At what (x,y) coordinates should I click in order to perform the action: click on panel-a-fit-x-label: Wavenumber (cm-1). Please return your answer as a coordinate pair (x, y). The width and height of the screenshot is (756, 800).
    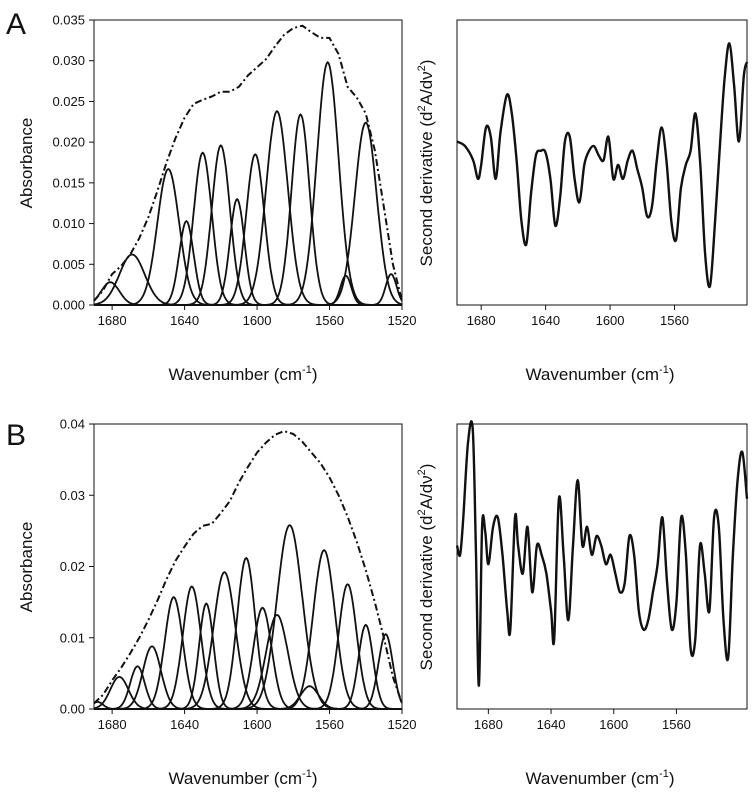
    Looking at the image, I should click on (243, 374).